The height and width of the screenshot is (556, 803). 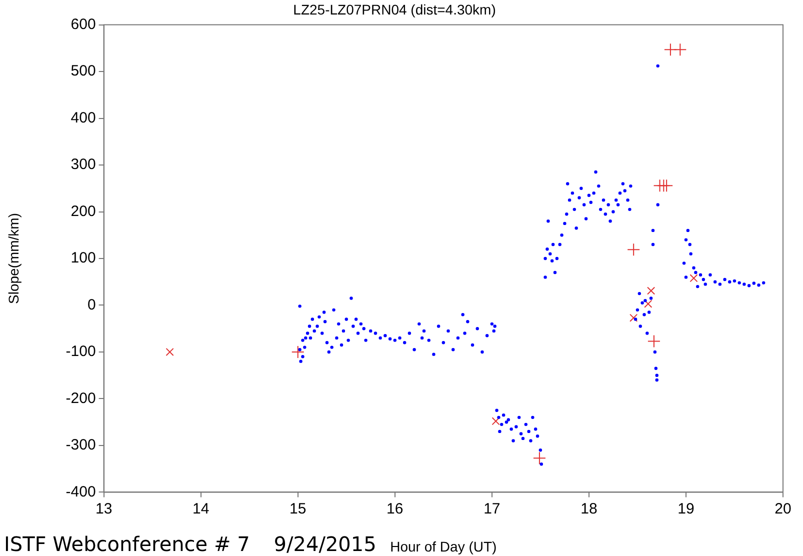 What do you see at coordinates (83, 258) in the screenshot?
I see `y-tick-label: 100` at bounding box center [83, 258].